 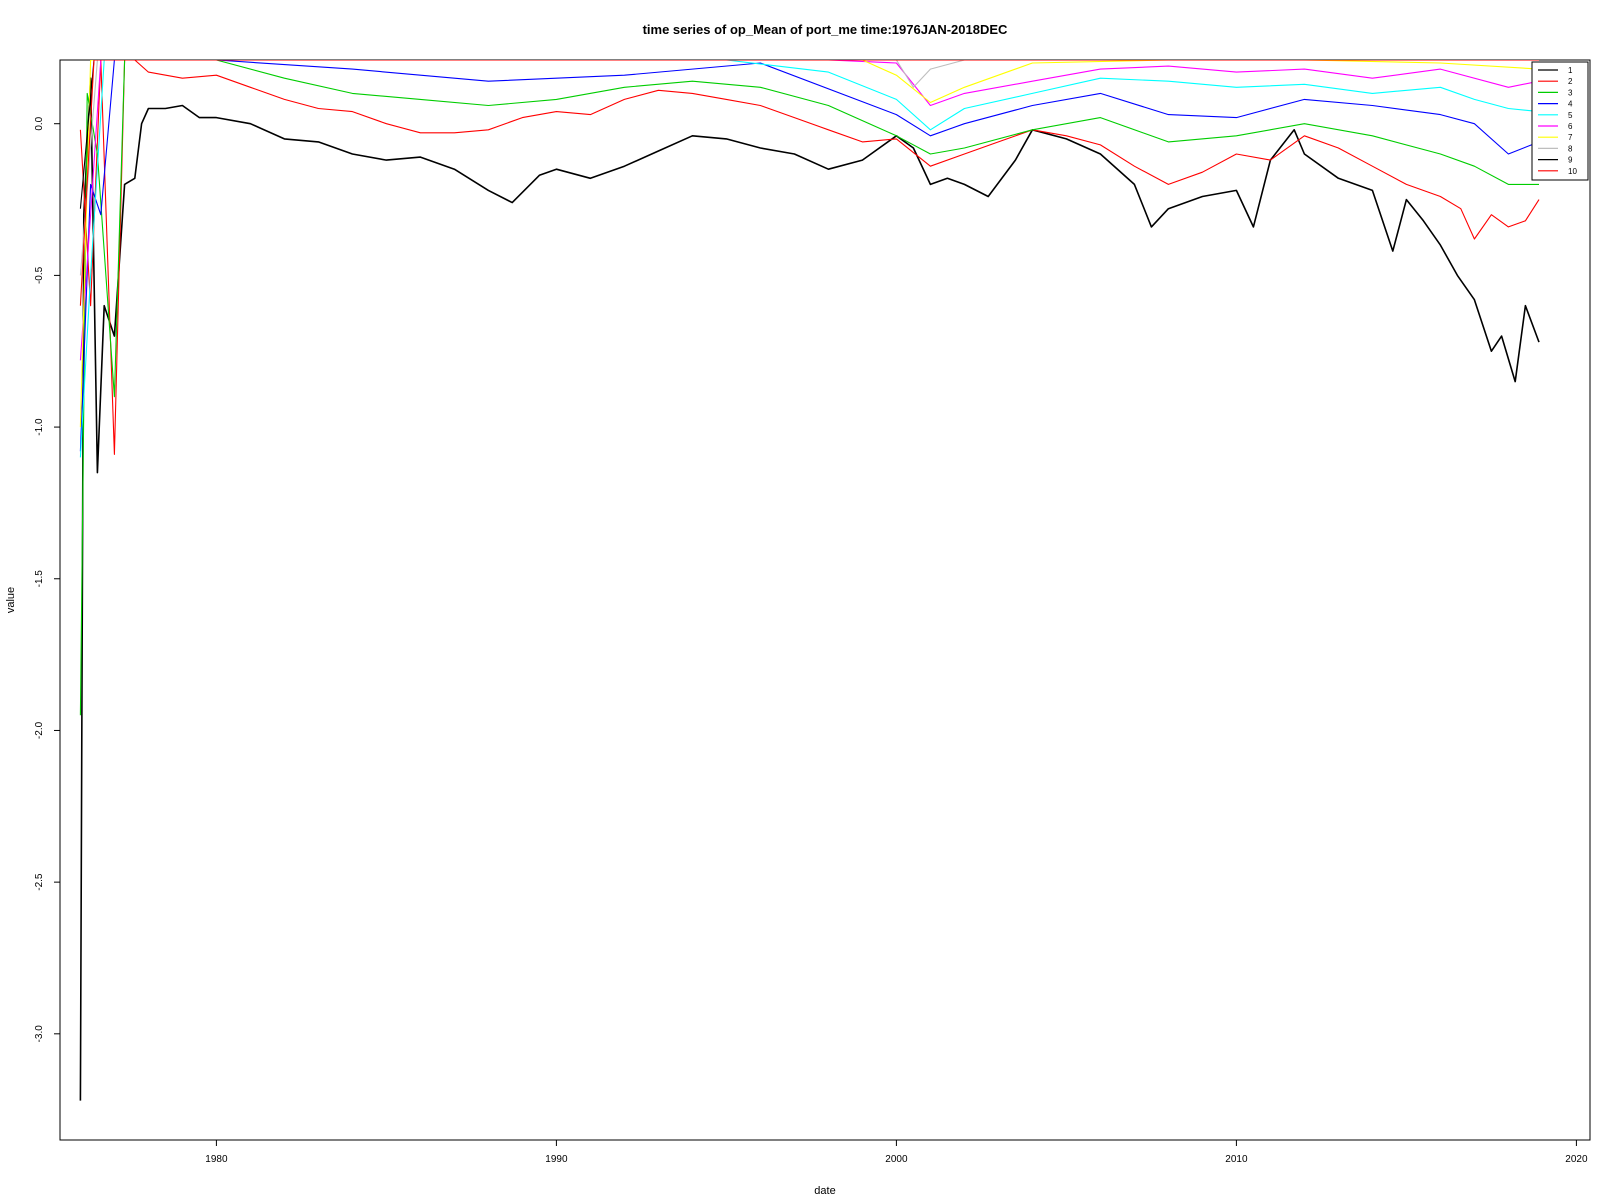 What do you see at coordinates (1570, 81) in the screenshot?
I see `legend-entry: 2` at bounding box center [1570, 81].